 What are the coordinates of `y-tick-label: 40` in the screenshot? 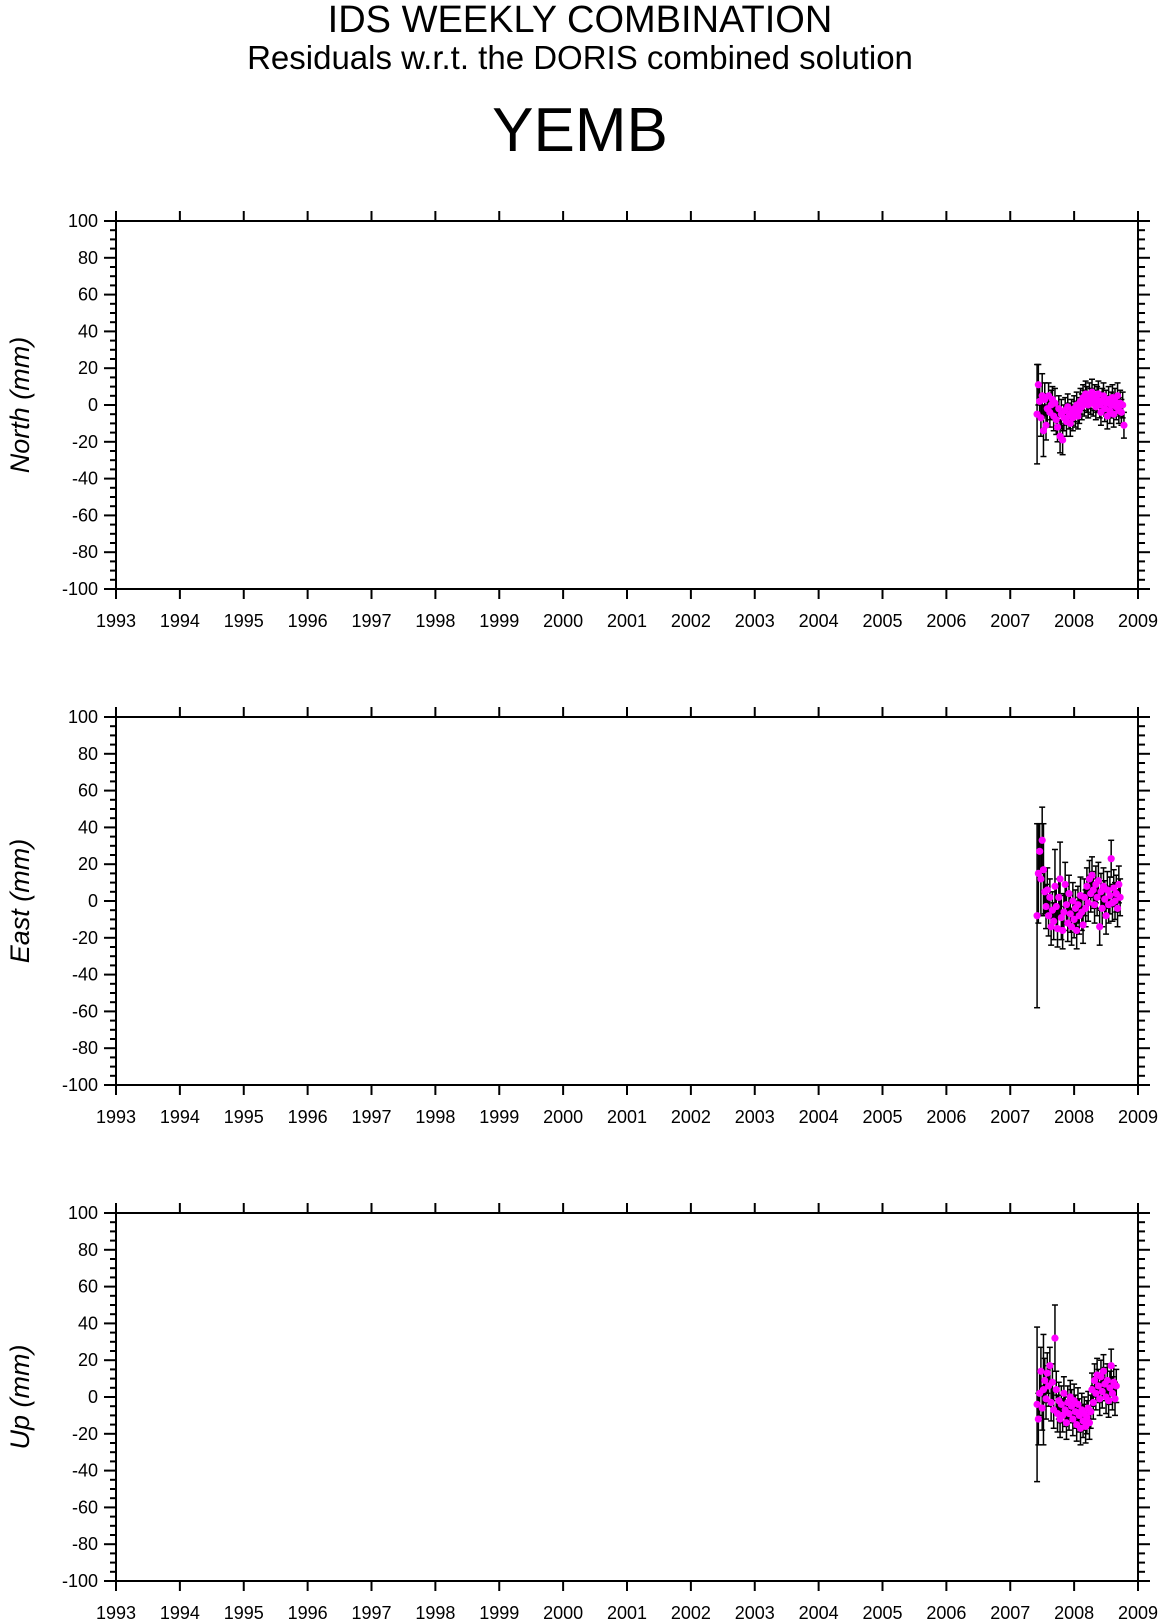 It's located at (88, 1323).